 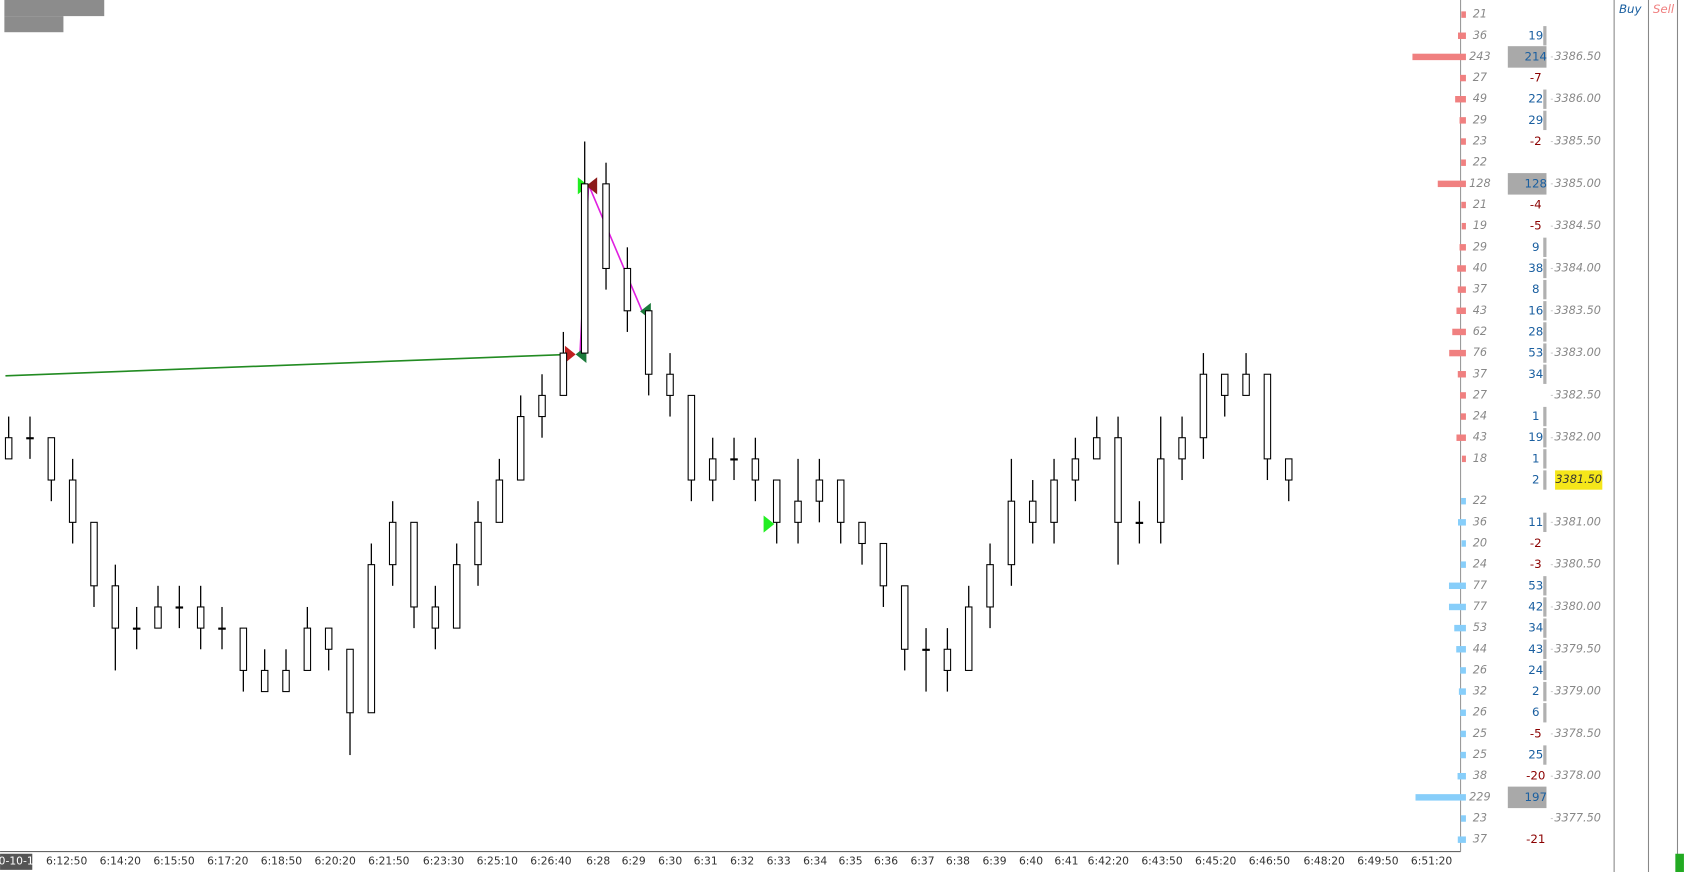 I want to click on x-tick-label: 6:20:20, so click(x=335, y=860).